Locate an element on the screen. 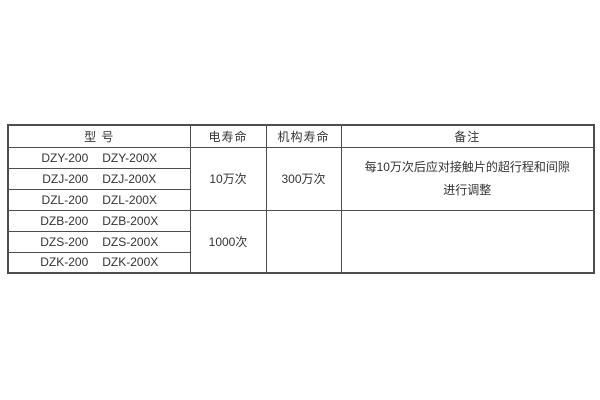  col-header-model: 型 号 is located at coordinates (99, 136).